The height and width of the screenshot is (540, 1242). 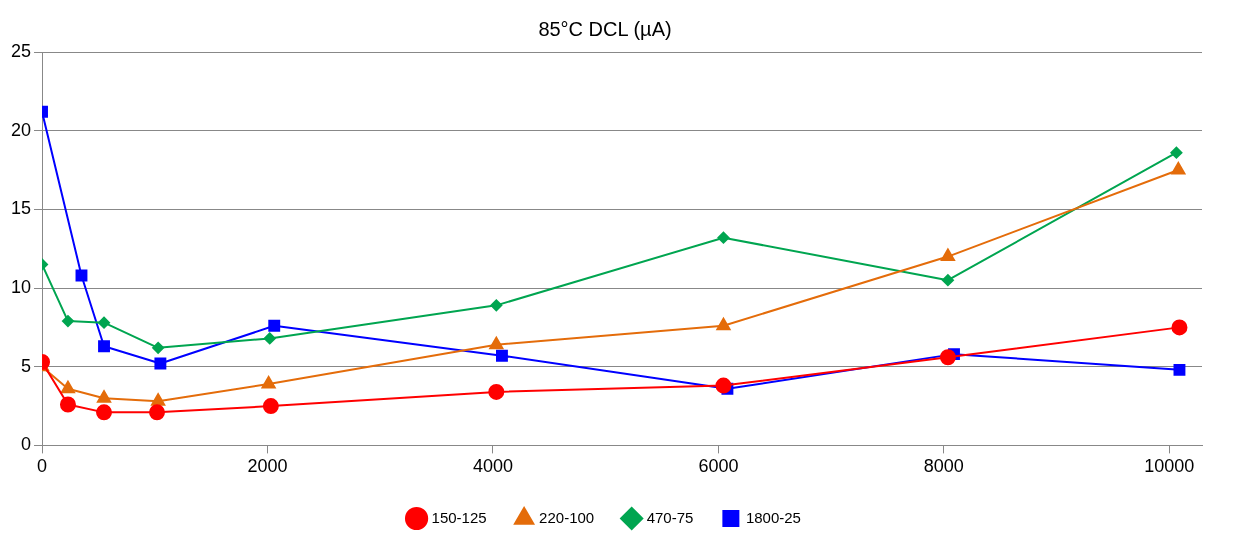 What do you see at coordinates (21, 50) in the screenshot?
I see `y-tick-label: 25` at bounding box center [21, 50].